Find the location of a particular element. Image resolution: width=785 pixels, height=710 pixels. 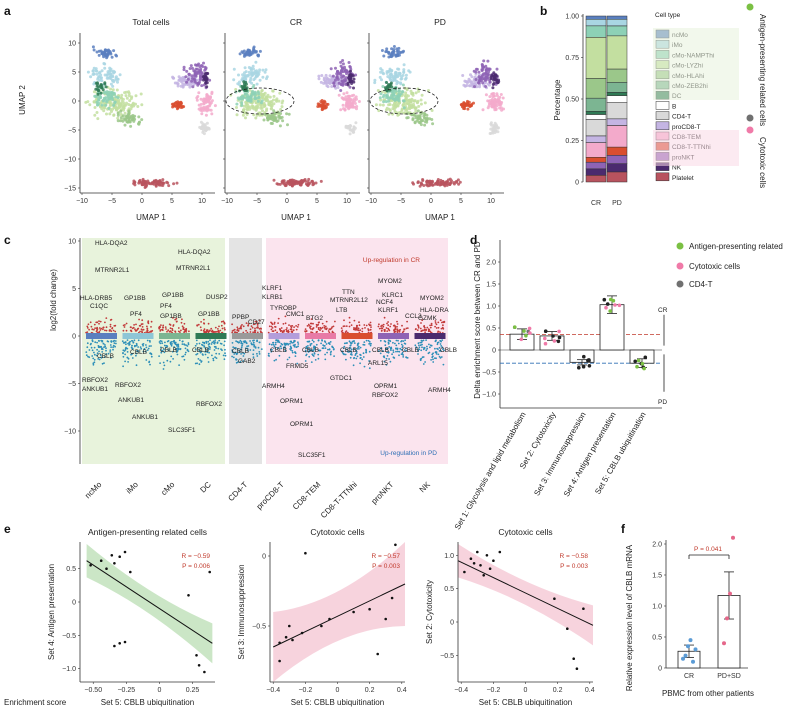

panel-f-label: f is located at coordinates (623, 529).